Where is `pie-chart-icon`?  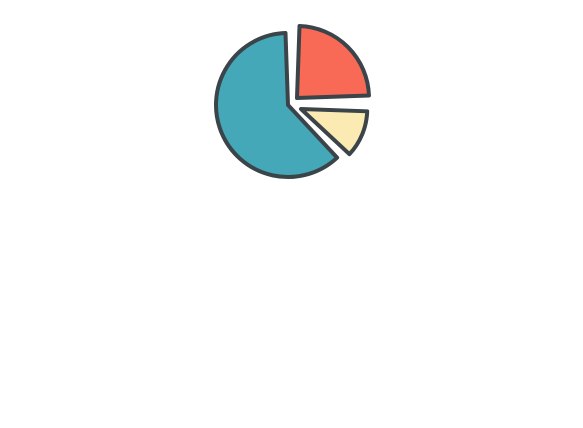
pie-chart-icon is located at coordinates (292, 101).